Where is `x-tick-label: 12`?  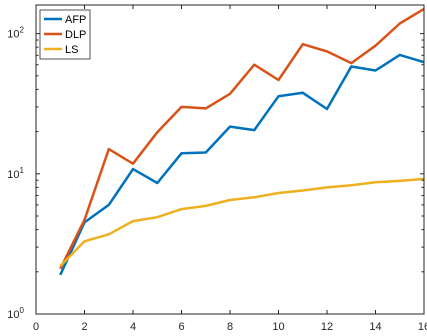 x-tick-label: 12 is located at coordinates (327, 327).